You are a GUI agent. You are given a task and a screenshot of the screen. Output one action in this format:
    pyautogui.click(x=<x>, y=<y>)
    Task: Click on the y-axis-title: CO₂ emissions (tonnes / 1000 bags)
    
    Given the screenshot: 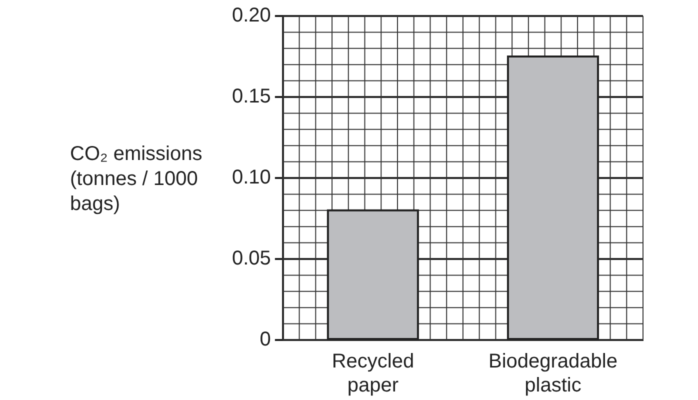 What is the action you would take?
    pyautogui.click(x=137, y=179)
    